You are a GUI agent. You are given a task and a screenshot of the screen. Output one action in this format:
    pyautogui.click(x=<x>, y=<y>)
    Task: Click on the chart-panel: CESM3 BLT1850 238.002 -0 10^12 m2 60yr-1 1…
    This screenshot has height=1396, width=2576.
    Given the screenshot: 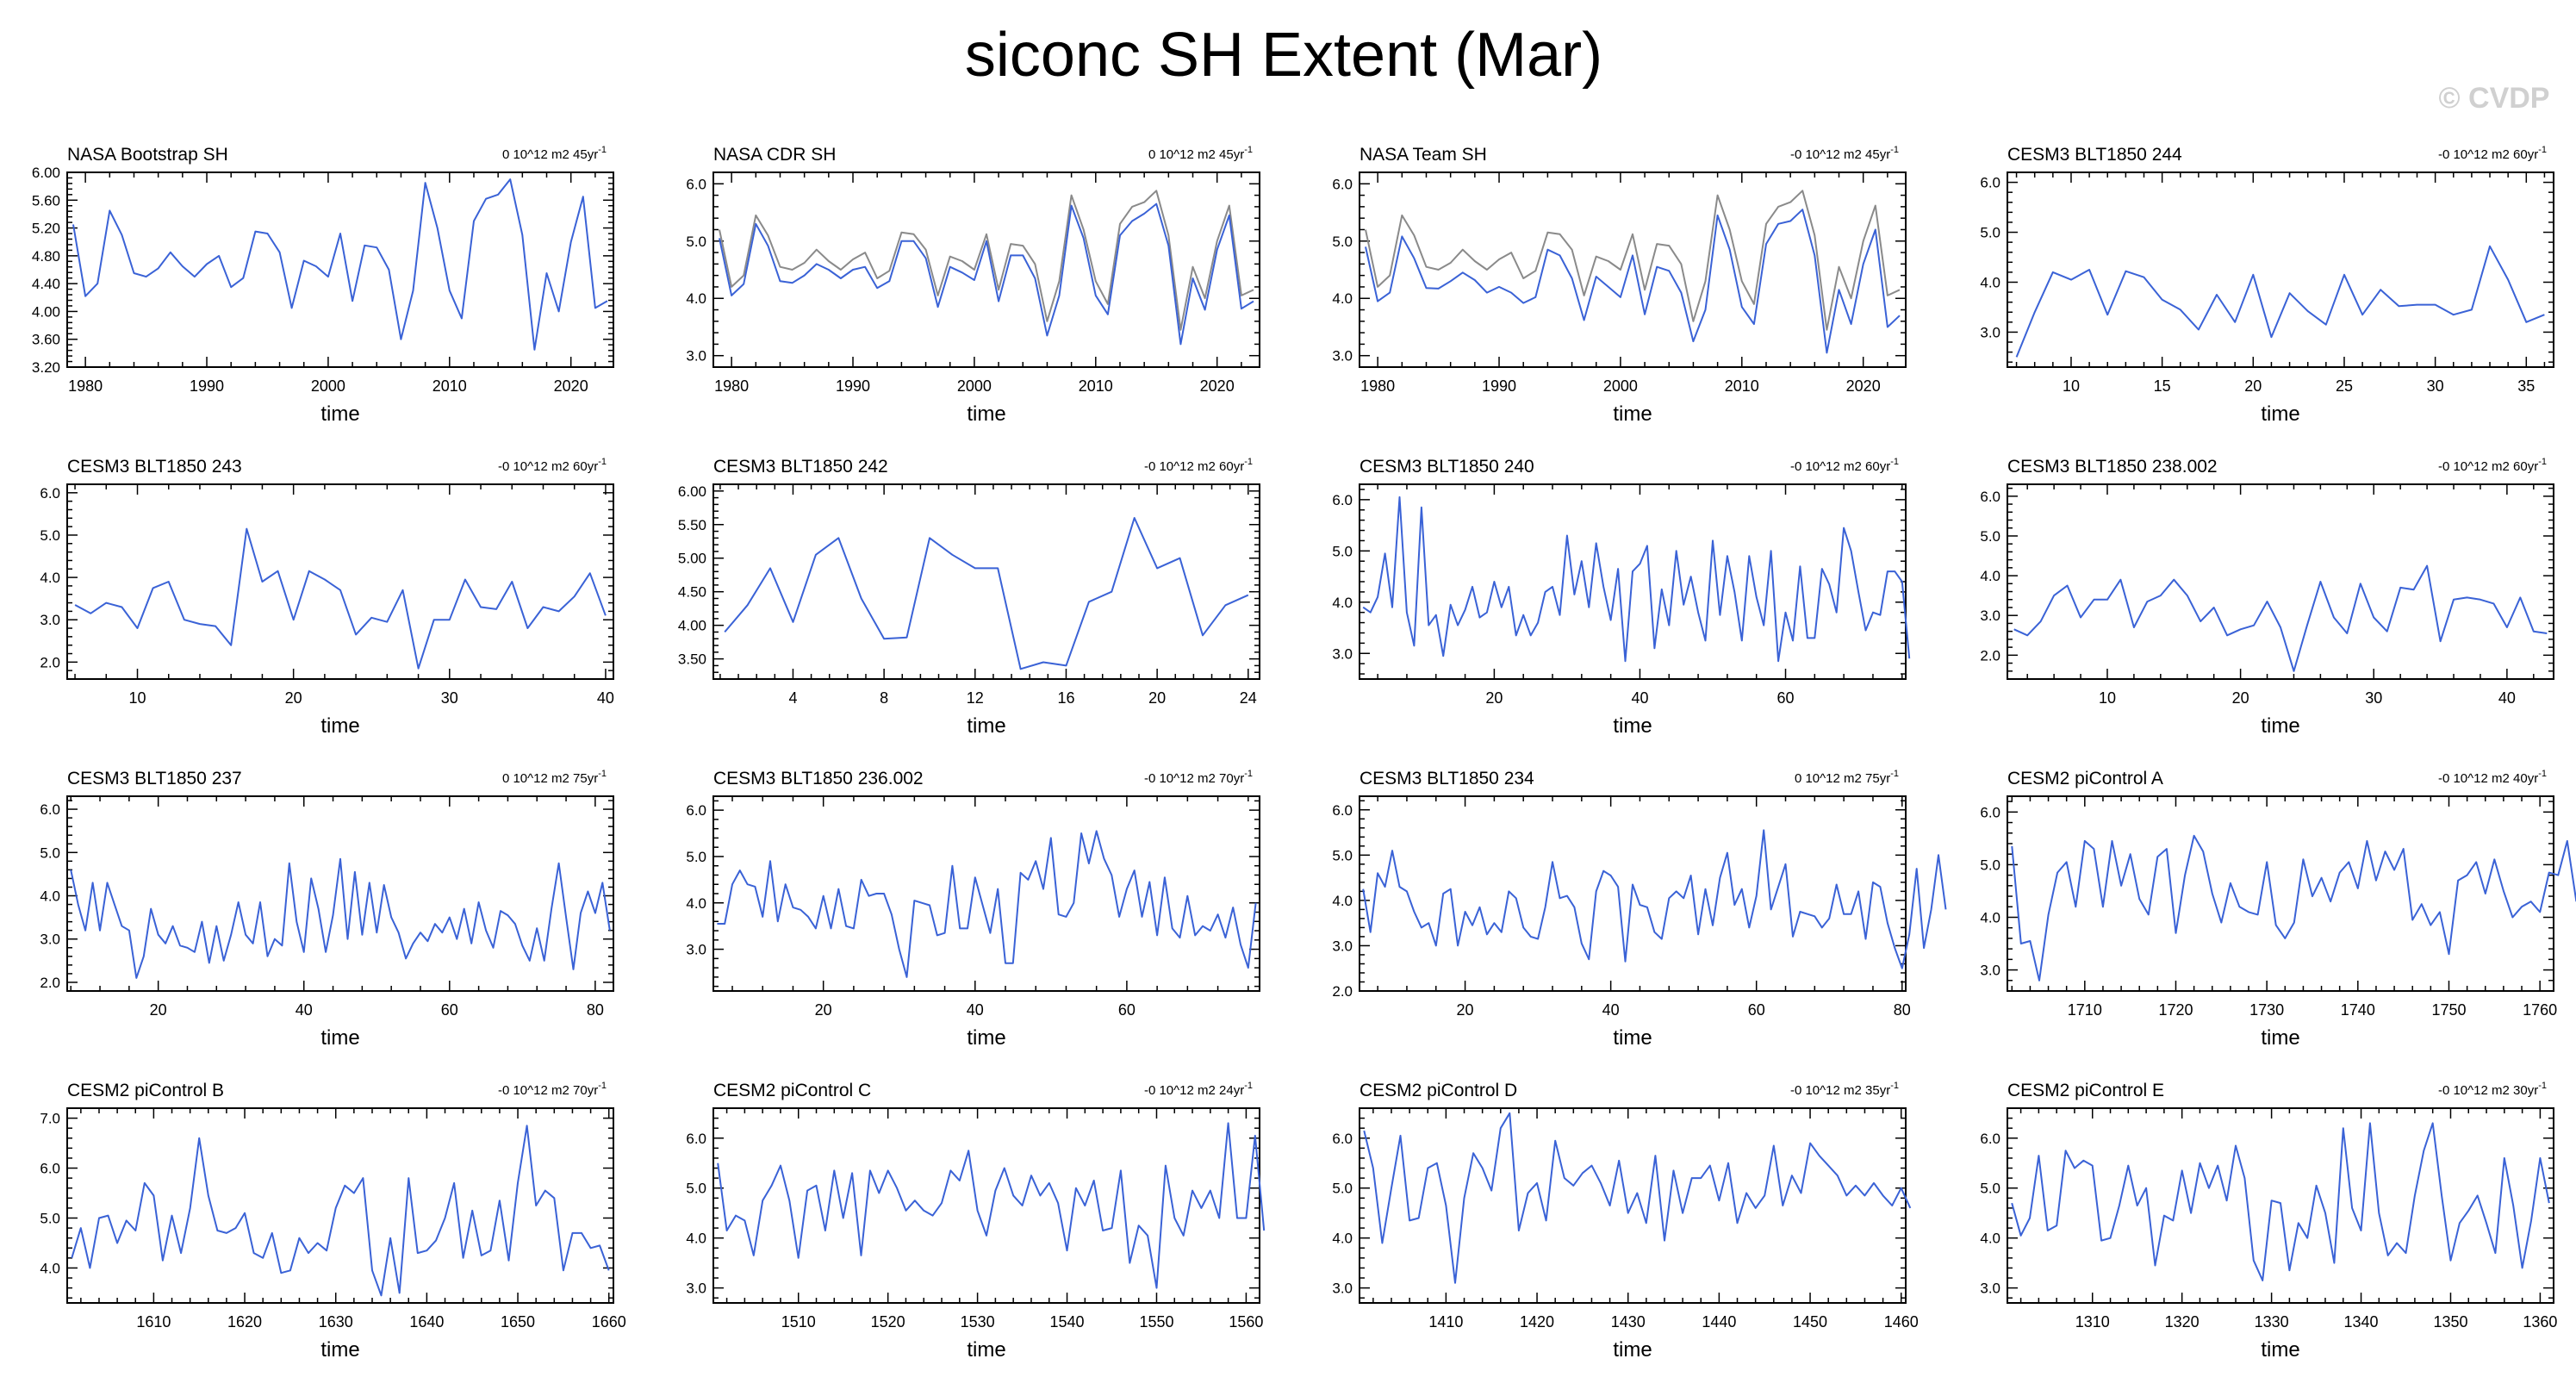 What is the action you would take?
    pyautogui.click(x=2267, y=597)
    